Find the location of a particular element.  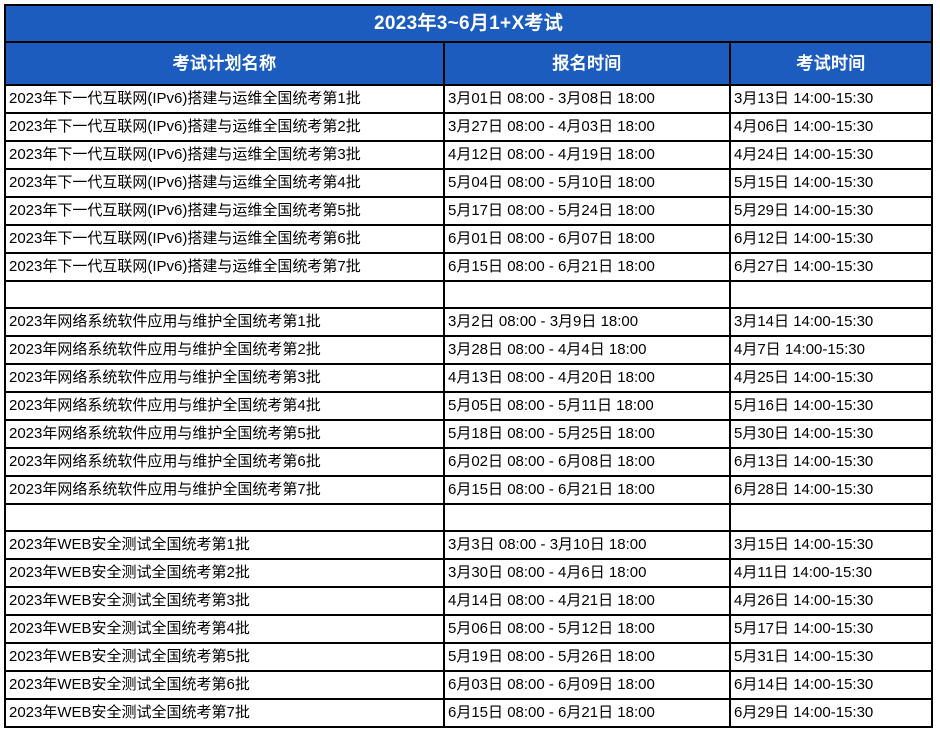

cell-exam_time: 4月24日 14:00-15:30 is located at coordinates (831, 155).